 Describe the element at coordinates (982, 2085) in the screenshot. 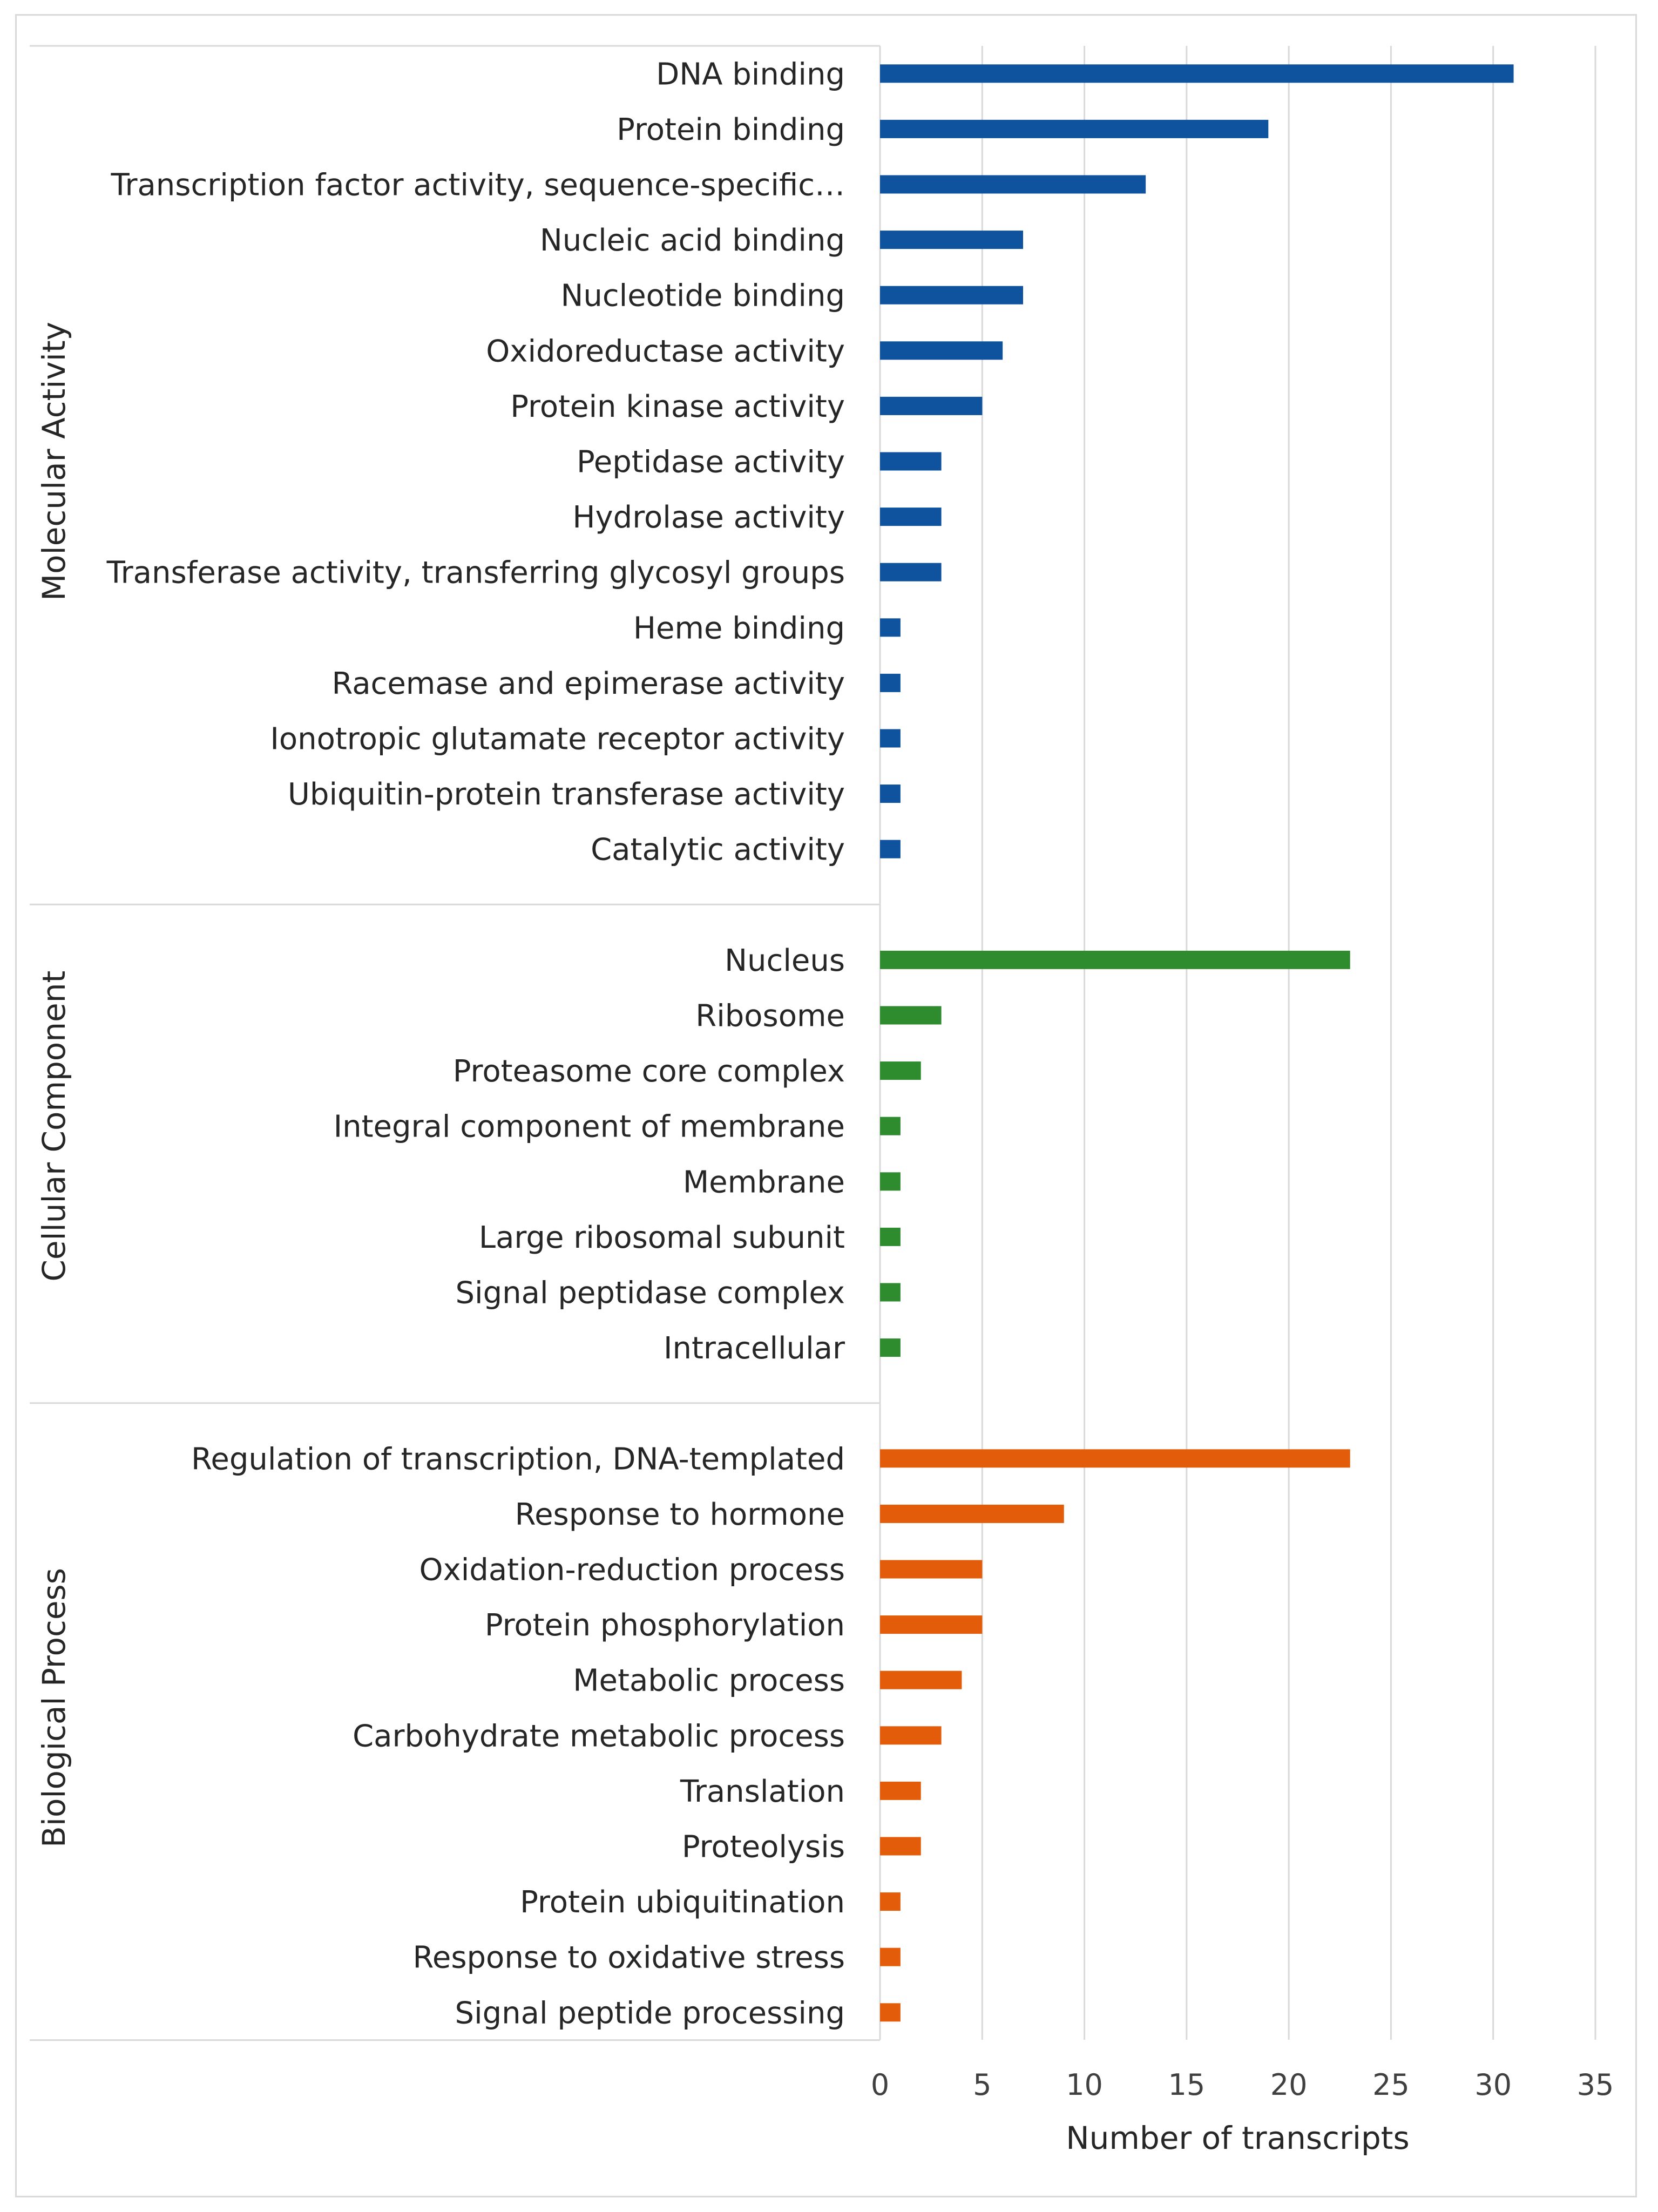

I see `x-tick-label: 5` at that location.